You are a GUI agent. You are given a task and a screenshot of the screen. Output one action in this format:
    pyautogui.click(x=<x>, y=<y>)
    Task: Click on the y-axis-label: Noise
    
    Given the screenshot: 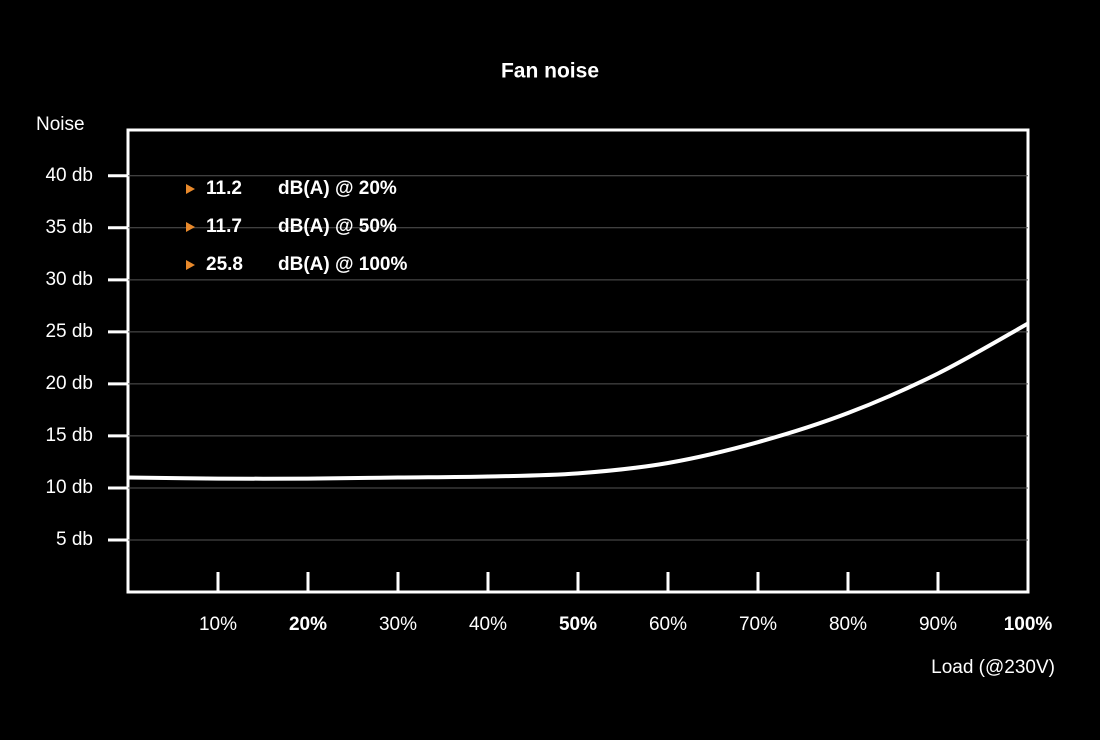 What is the action you would take?
    pyautogui.click(x=60, y=124)
    